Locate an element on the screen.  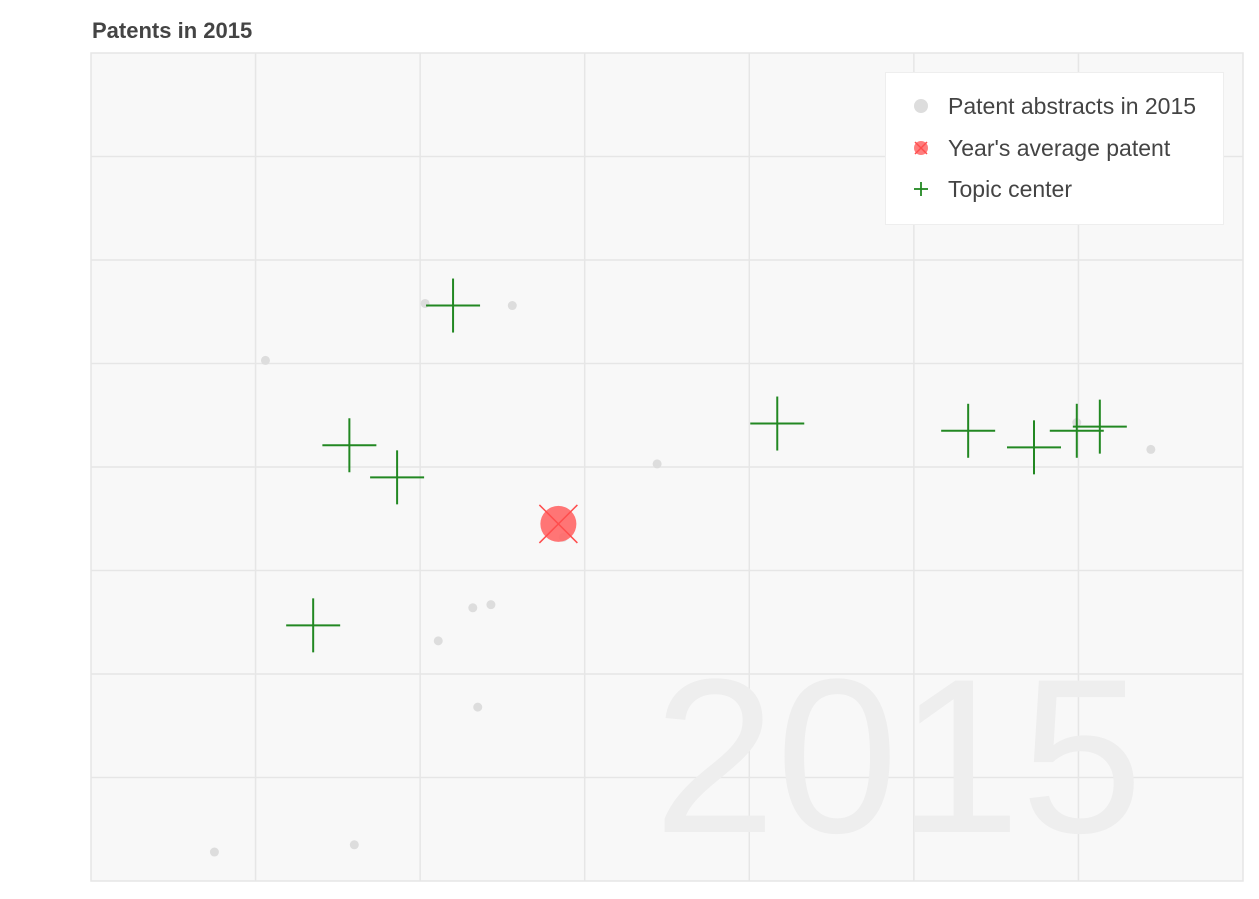
legend-item-topic-center: Topic center is located at coordinates (991, 189).